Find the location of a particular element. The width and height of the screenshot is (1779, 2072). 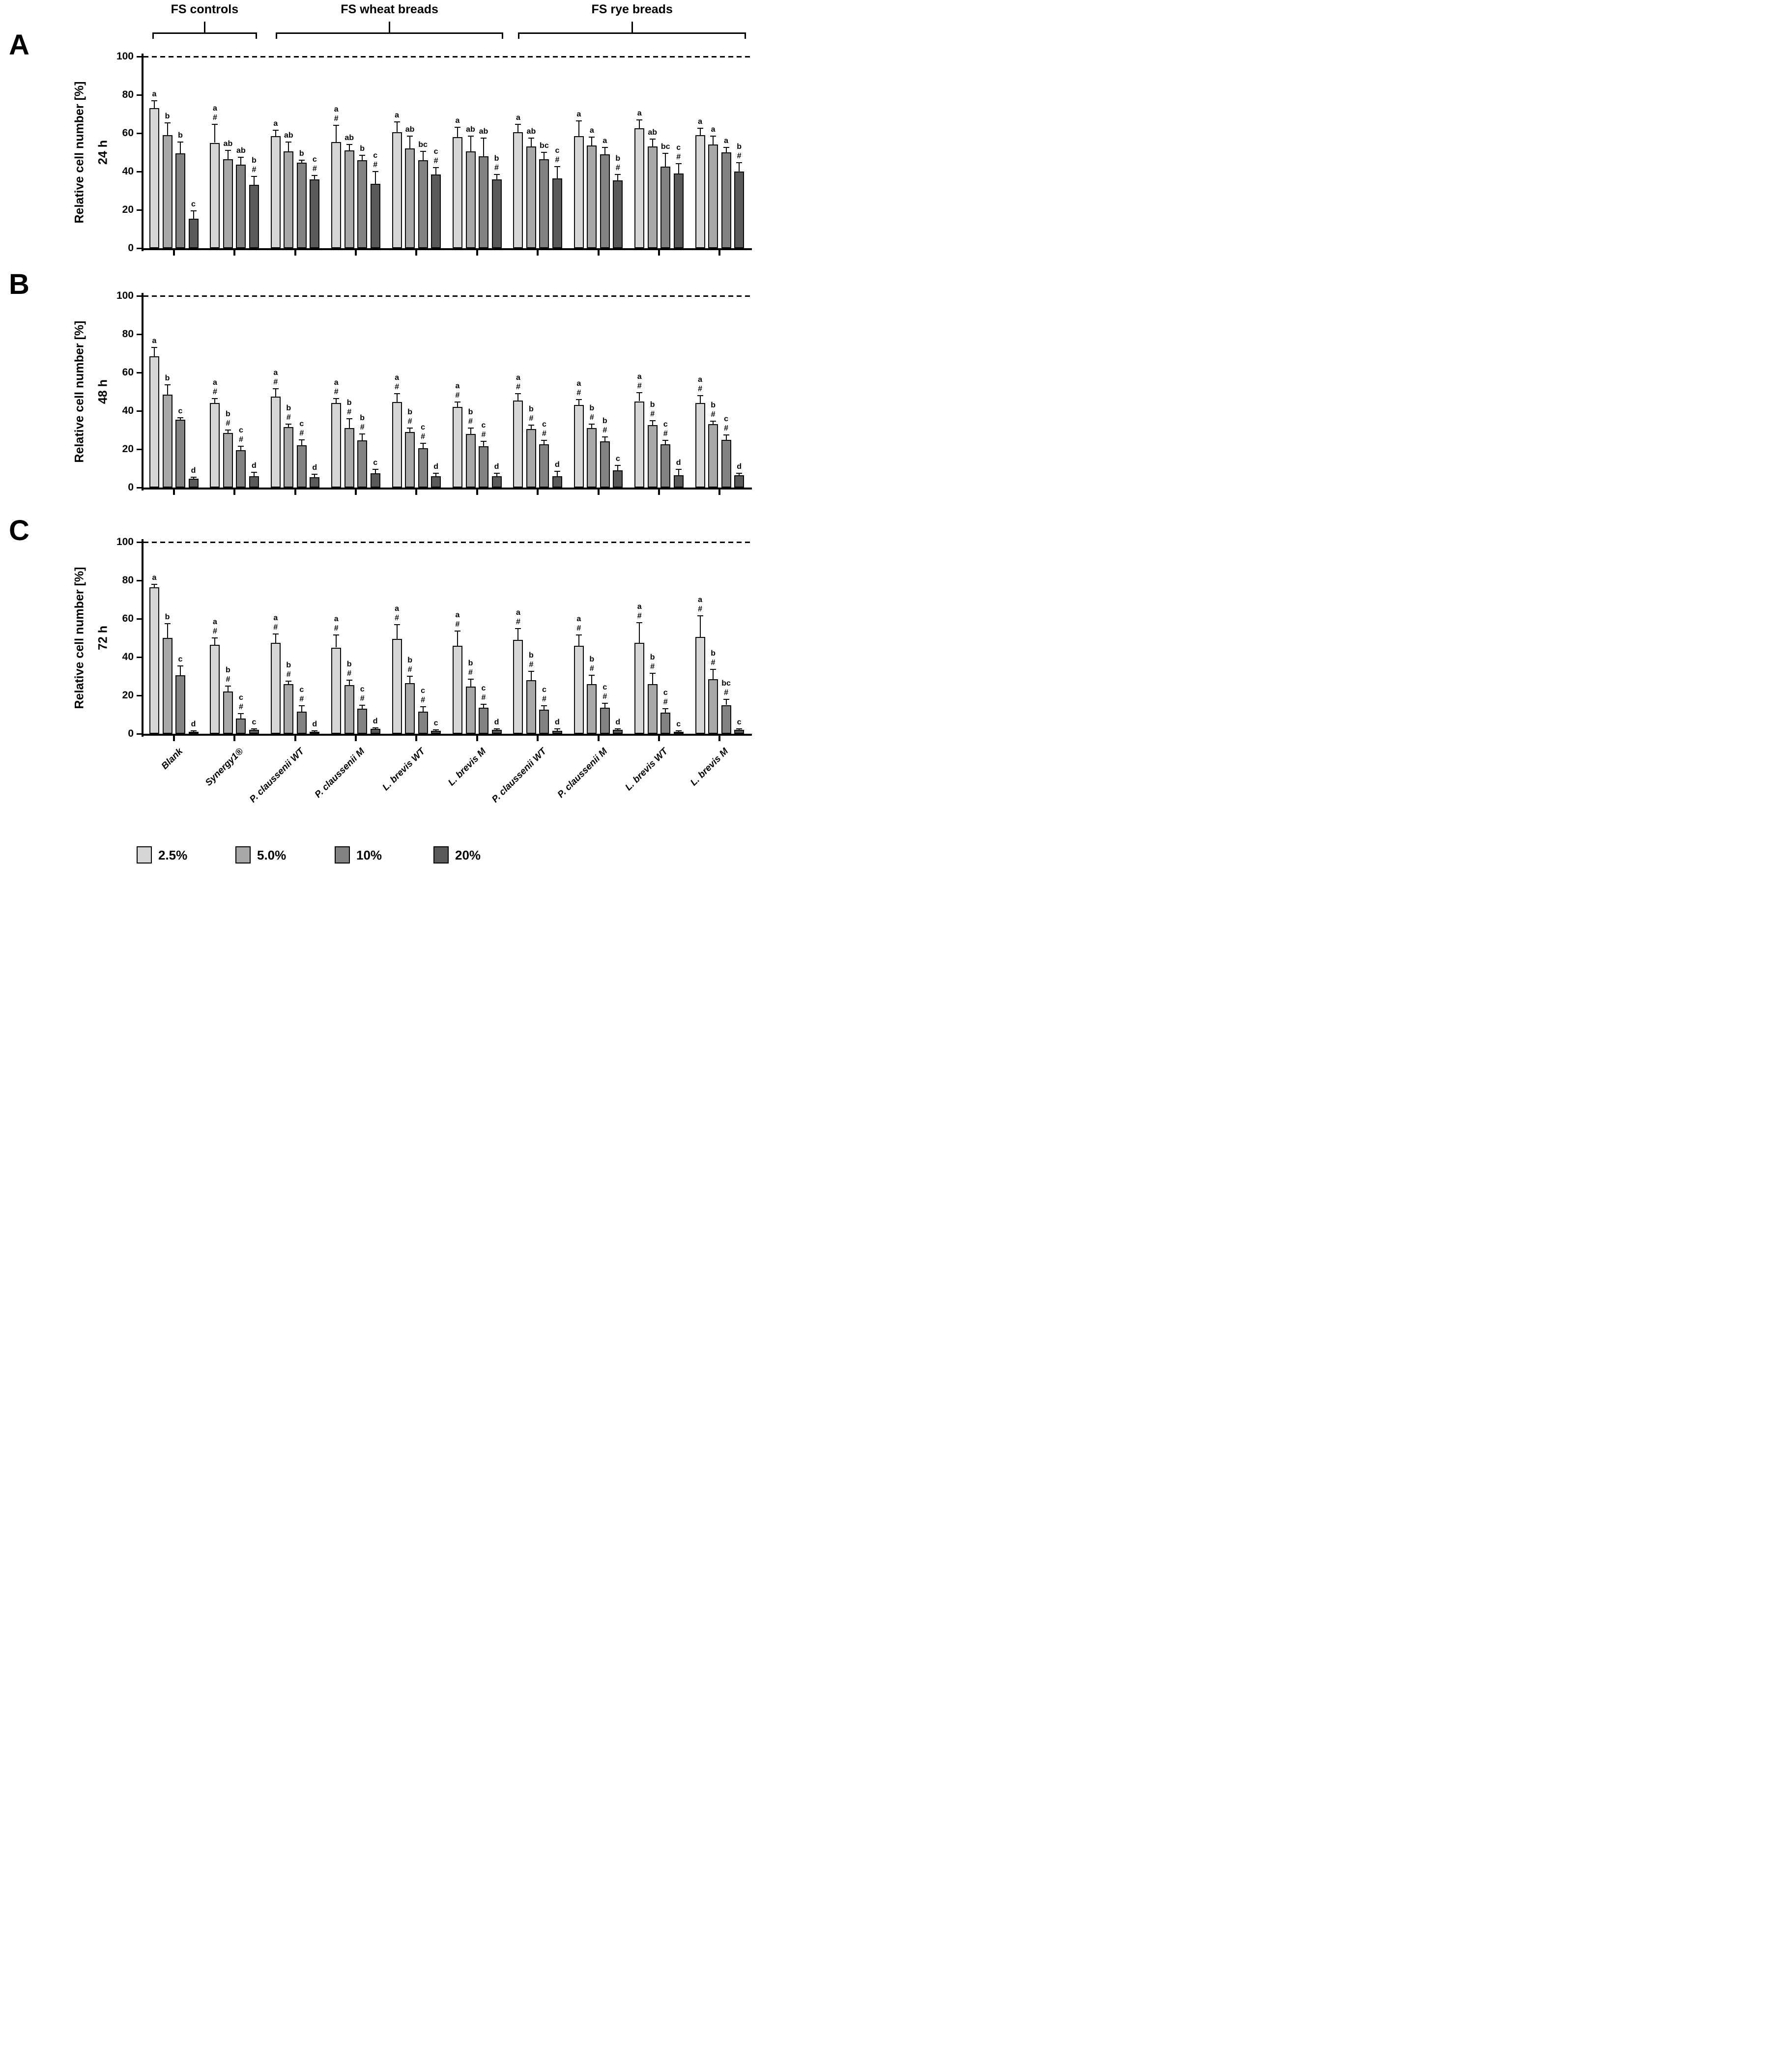

bar-synergy1--5.0% is located at coordinates (228, 460).